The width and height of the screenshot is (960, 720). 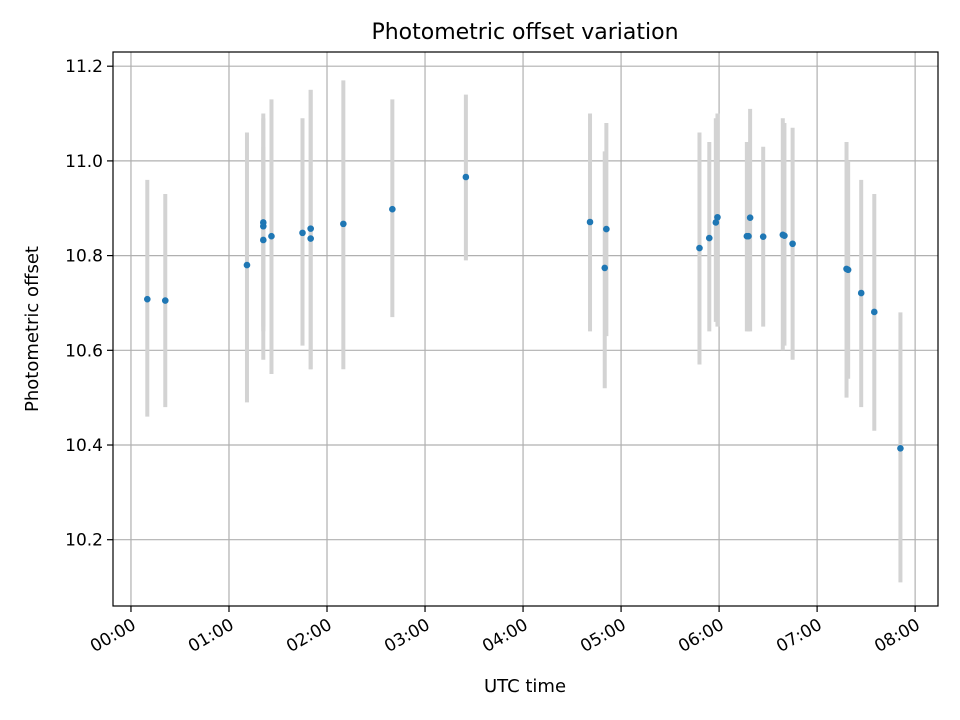 What do you see at coordinates (84, 446) in the screenshot?
I see `y-tick-label: 10.4` at bounding box center [84, 446].